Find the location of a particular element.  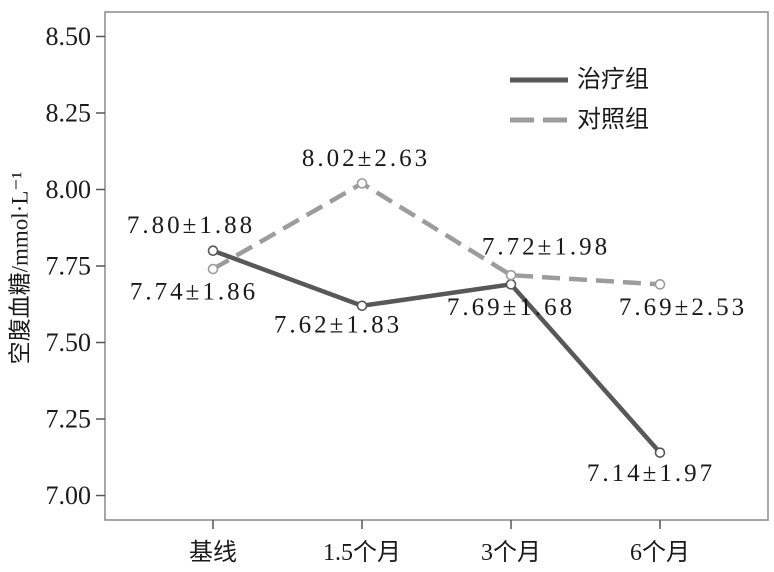

x-tick-label: 6个月 is located at coordinates (660, 552).